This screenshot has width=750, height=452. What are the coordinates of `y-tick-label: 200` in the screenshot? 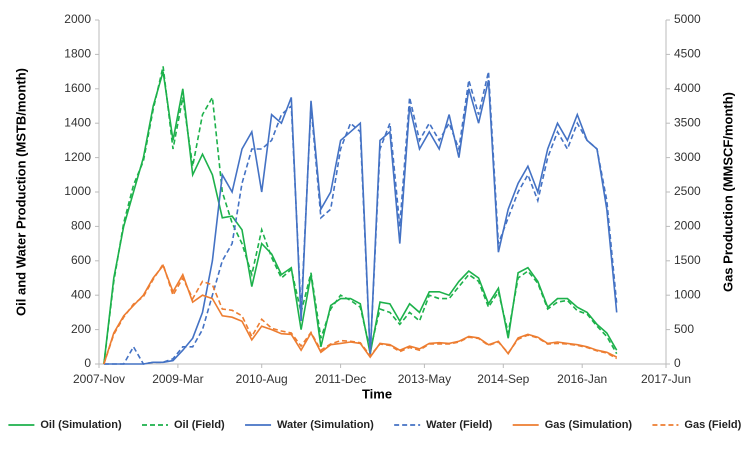 It's located at (81, 329).